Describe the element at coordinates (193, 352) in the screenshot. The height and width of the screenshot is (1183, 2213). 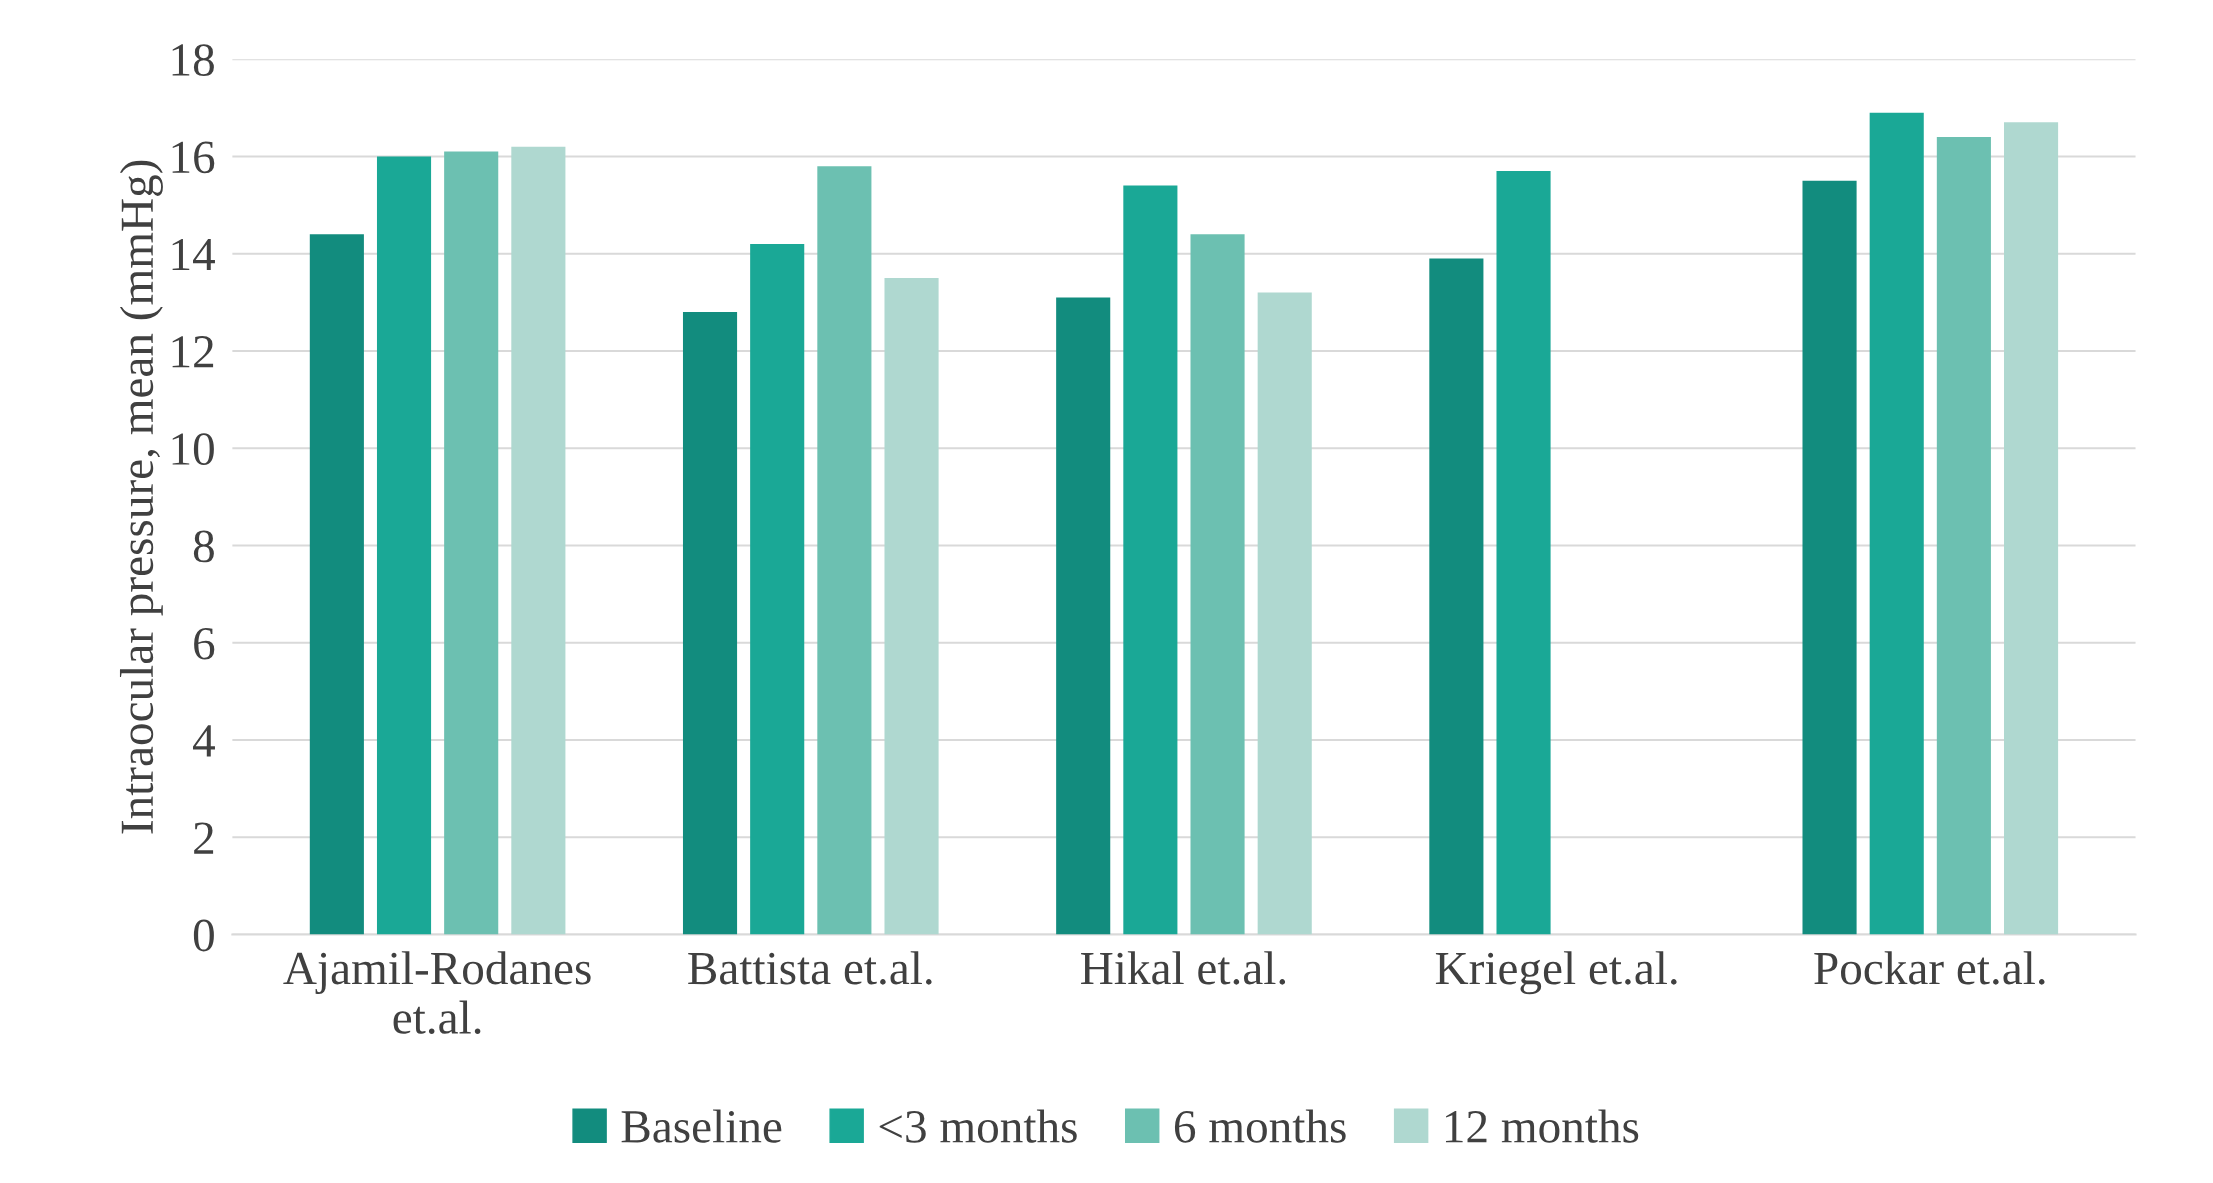
I see `y-tick-label: 12` at that location.